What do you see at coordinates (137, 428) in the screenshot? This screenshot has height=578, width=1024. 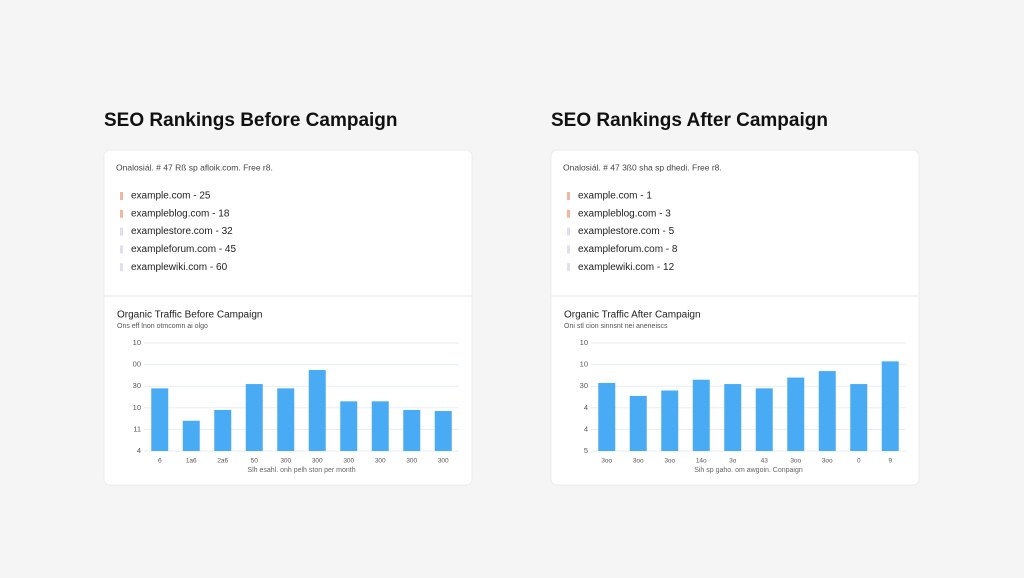 I see `y-tick-label: 11` at bounding box center [137, 428].